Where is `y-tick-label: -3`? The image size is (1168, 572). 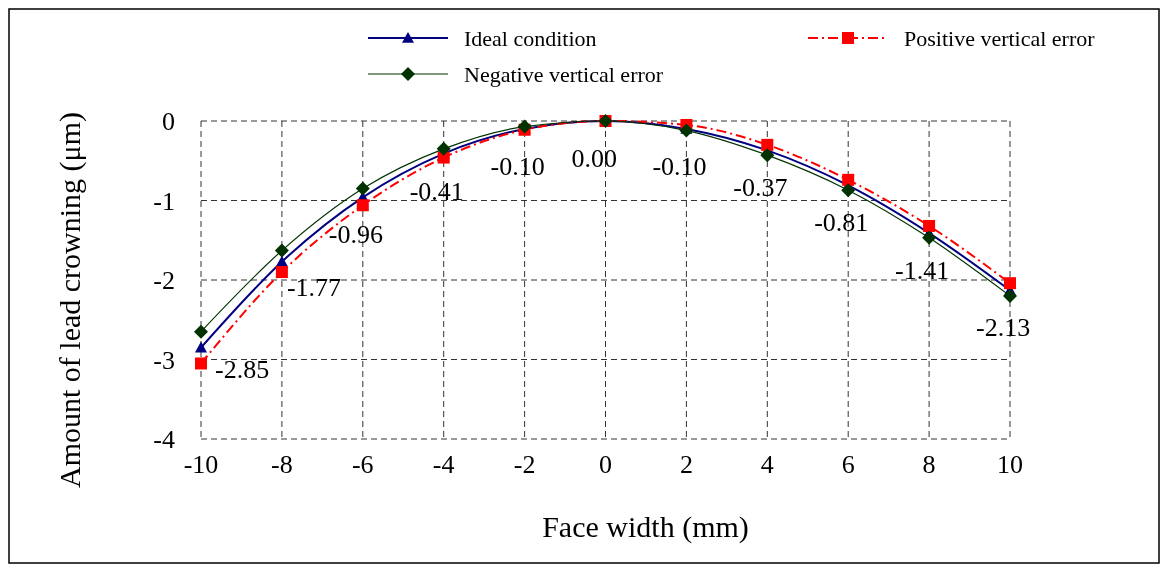
y-tick-label: -3 is located at coordinates (164, 360).